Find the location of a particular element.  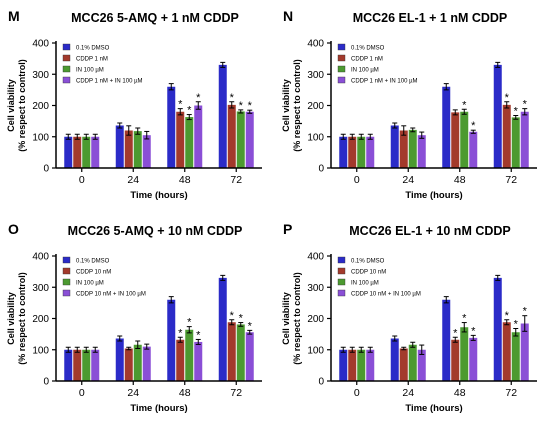

panel-letter: M is located at coordinates (14, 16).